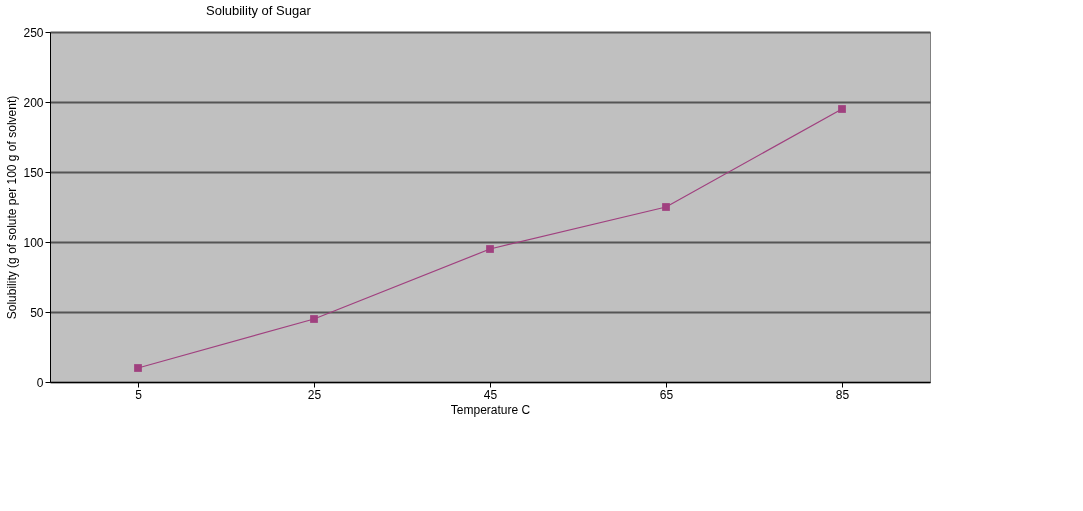  I want to click on y-tick-label: 0, so click(40, 382).